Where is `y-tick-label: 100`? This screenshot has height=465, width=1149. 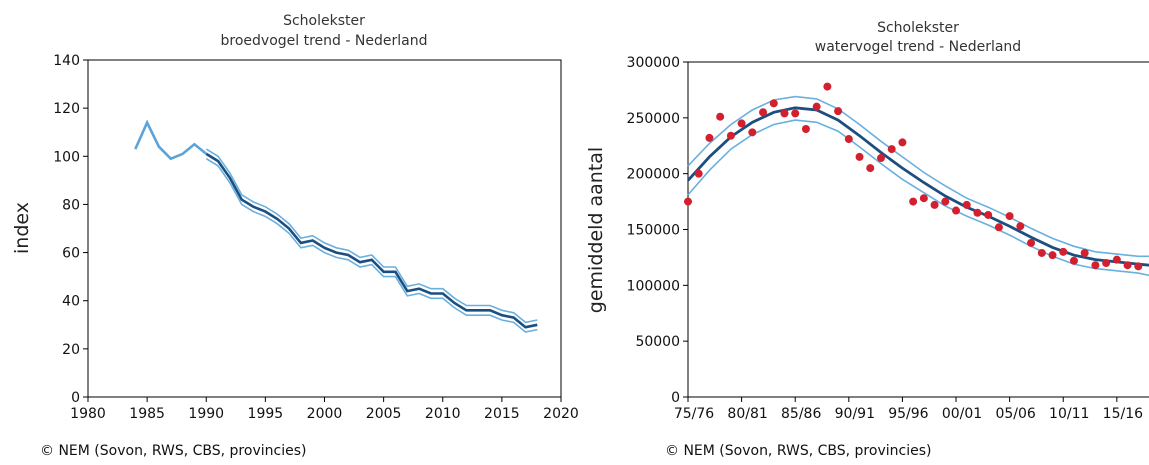
y-tick-label: 100 is located at coordinates (66, 157).